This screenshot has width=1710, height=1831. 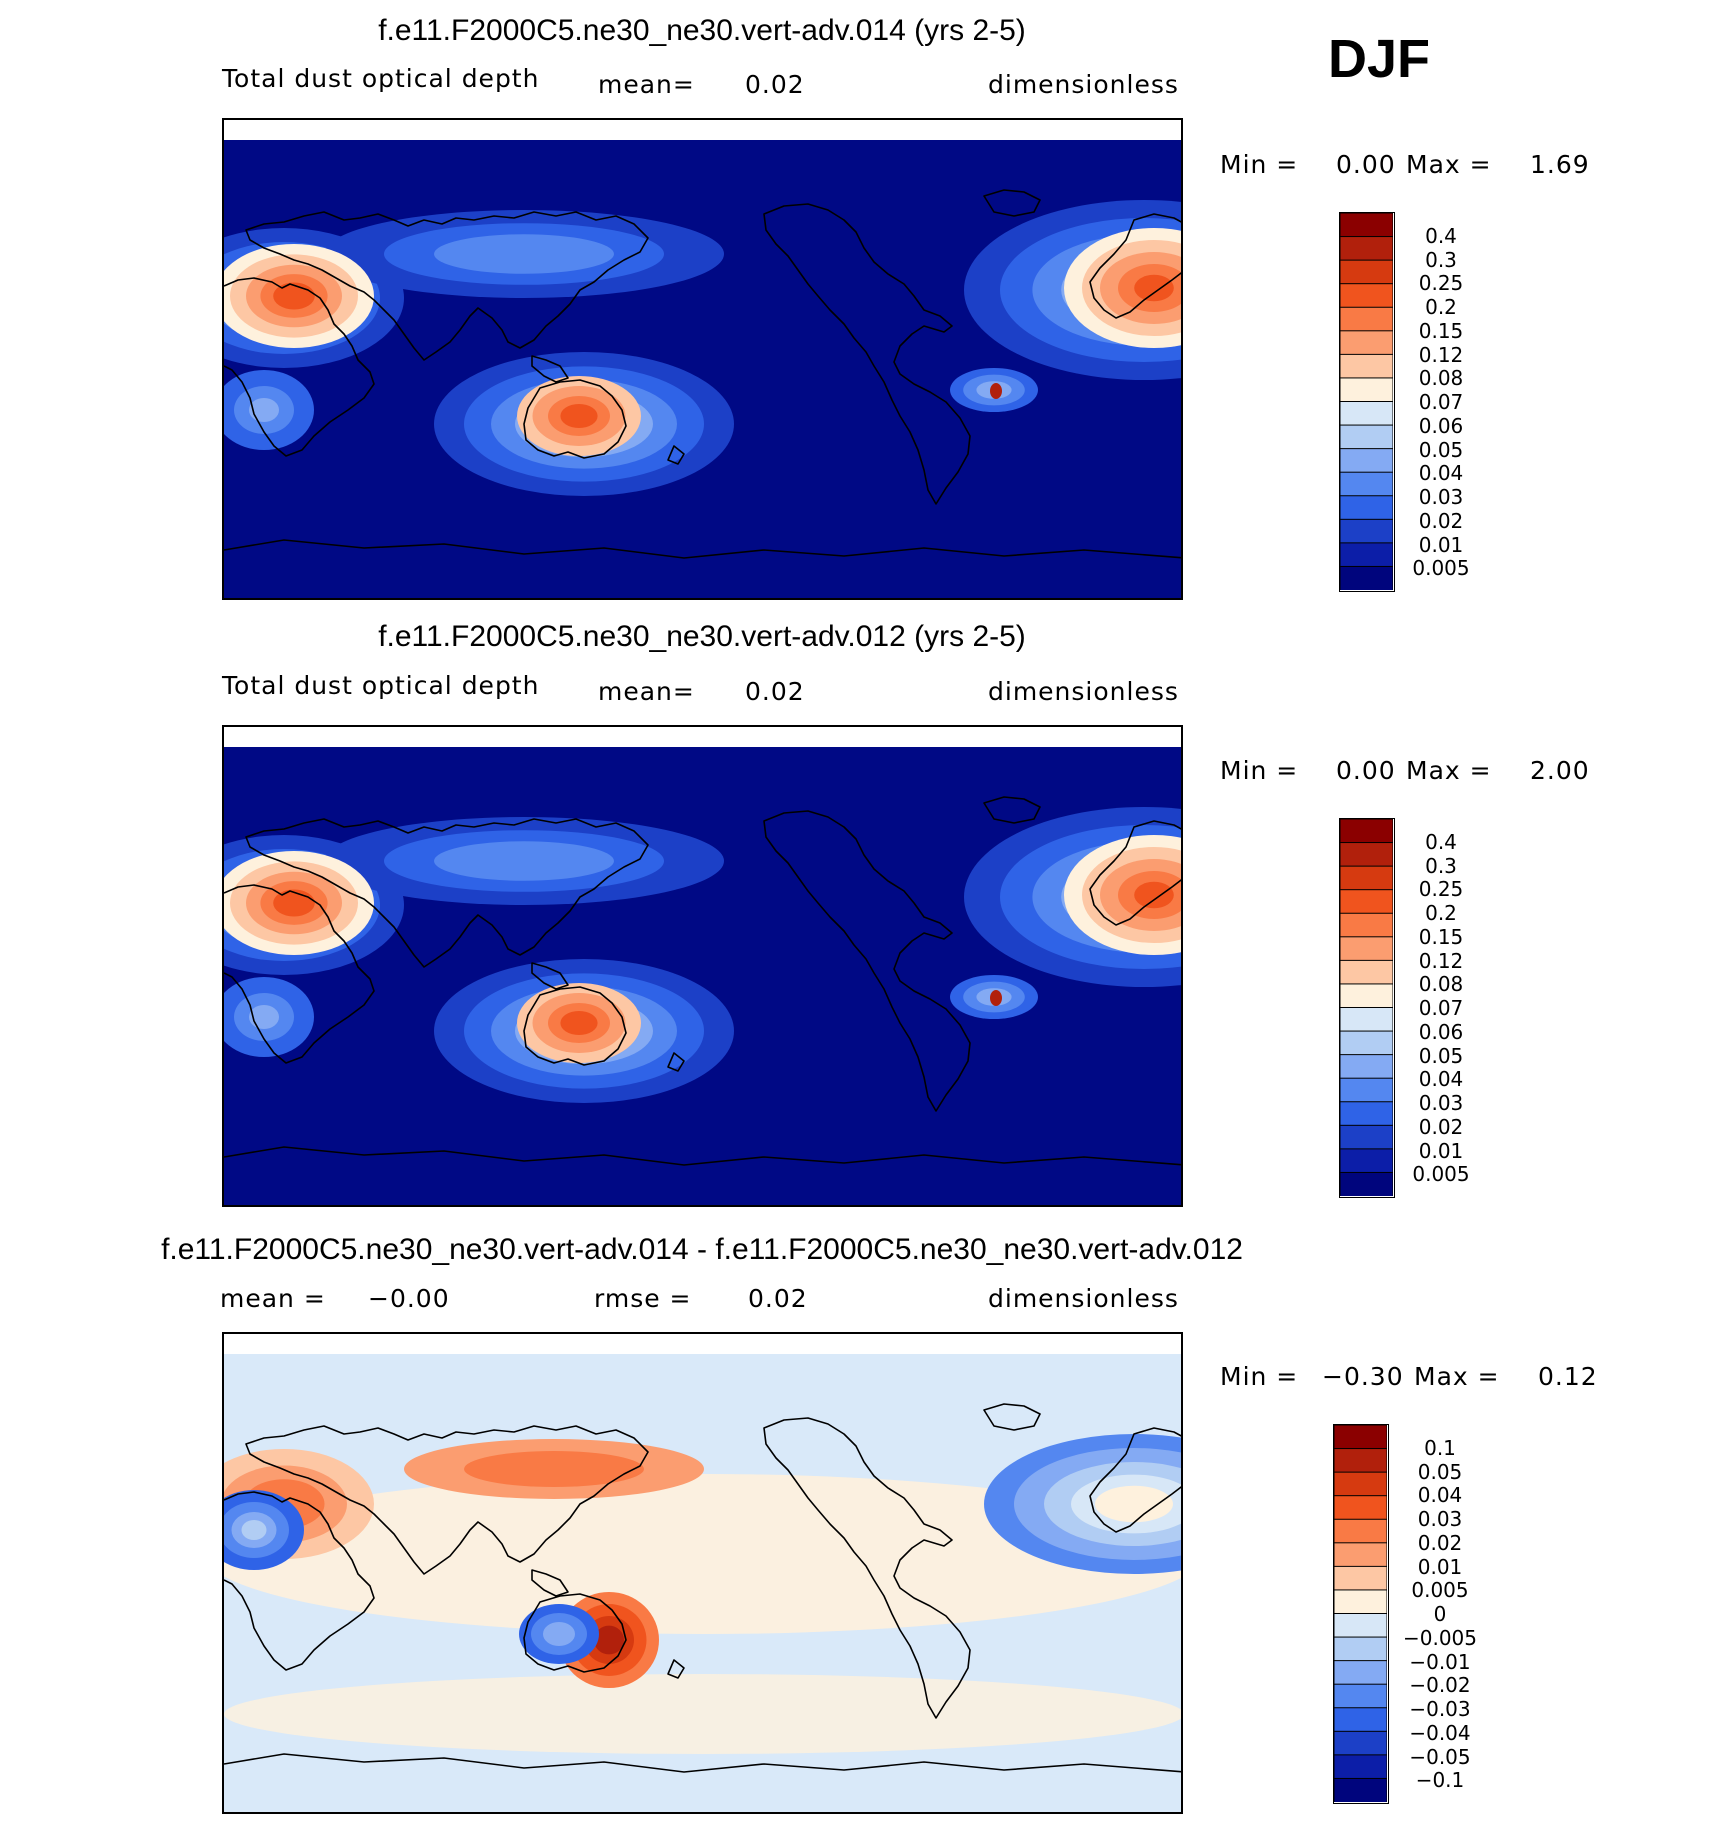 I want to click on panel-3-min-label: Min =, so click(x=1259, y=1376).